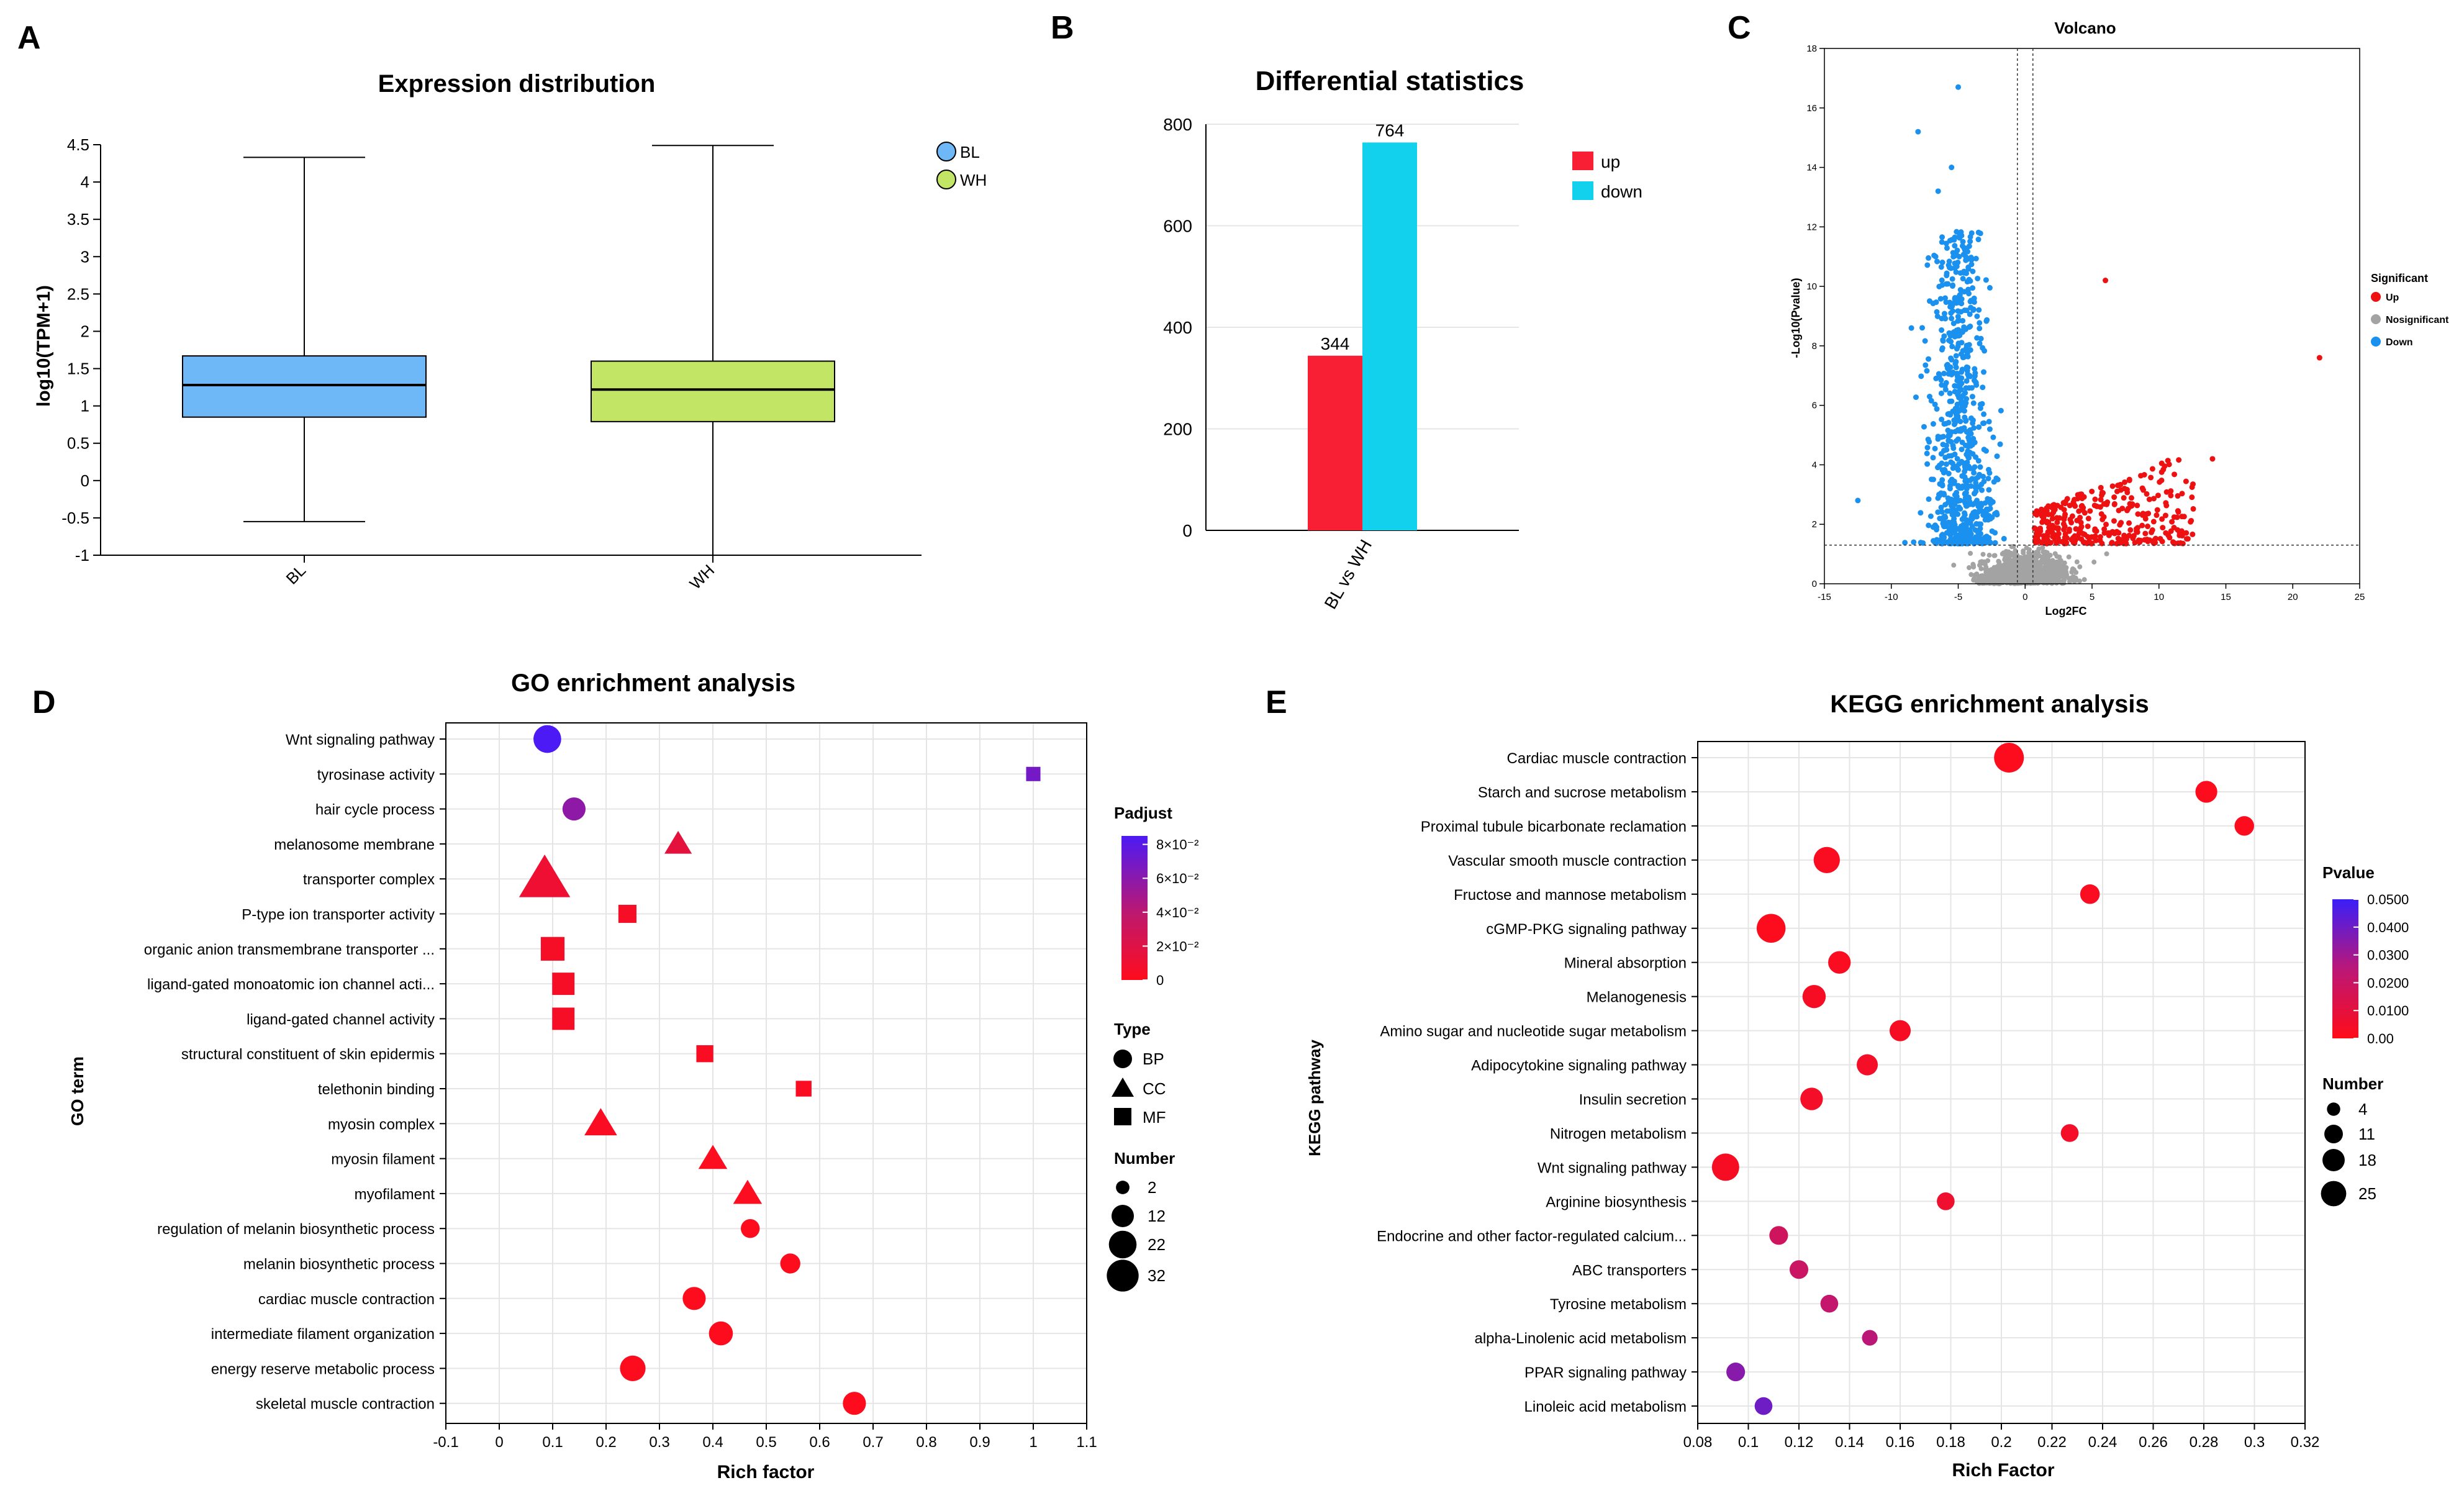 The width and height of the screenshot is (2464, 1488). I want to click on chart-a-title: Expression distribution, so click(517, 84).